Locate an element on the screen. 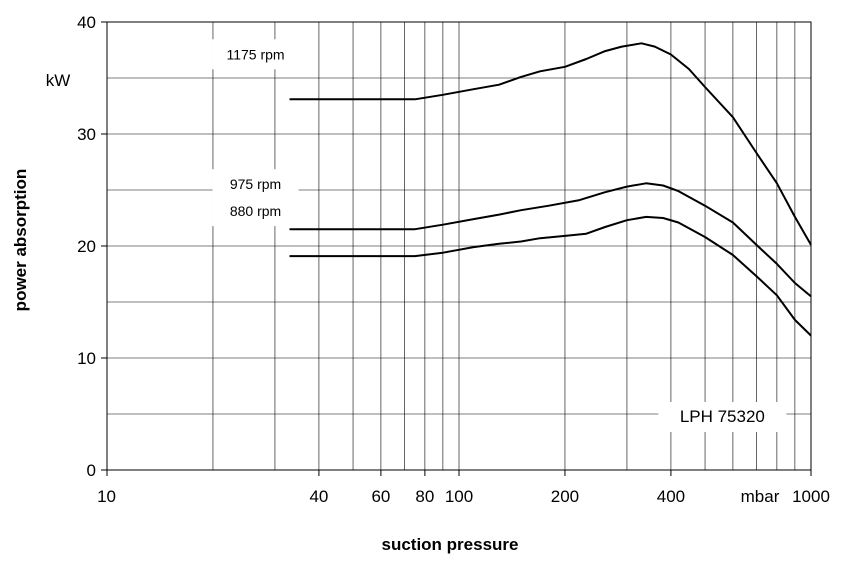 This screenshot has width=855, height=561. model-annotation-background is located at coordinates (722, 417).